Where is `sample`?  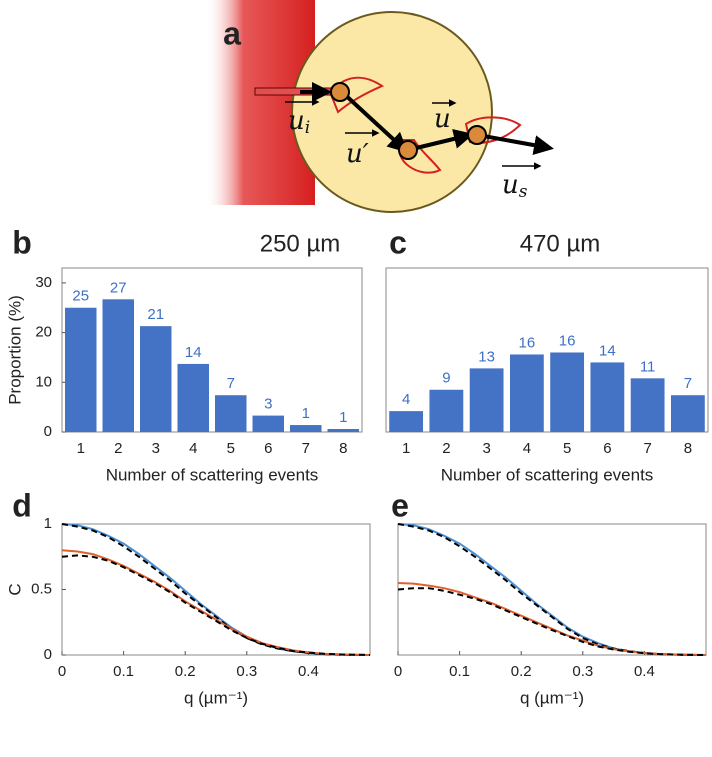
sample is located at coordinates (392, 112).